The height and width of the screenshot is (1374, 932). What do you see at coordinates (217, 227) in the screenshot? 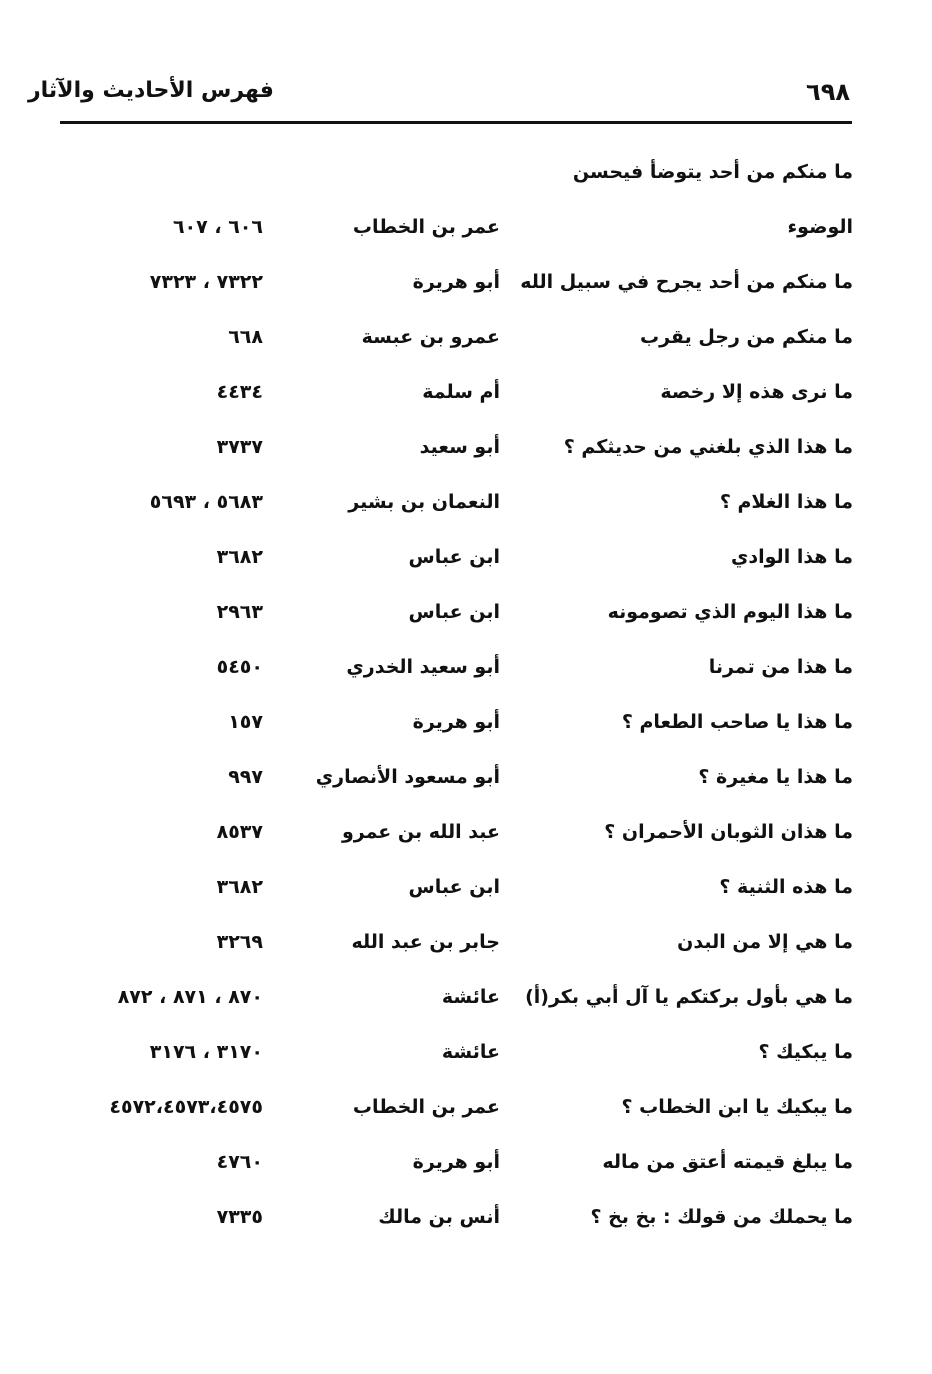
I see `entry-refs: ٦٠٦ ، ٦٠٧` at bounding box center [217, 227].